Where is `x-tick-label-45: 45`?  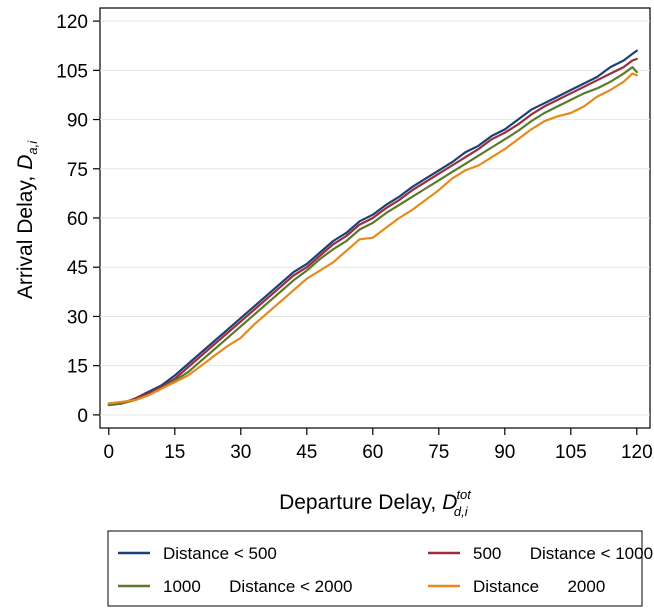 x-tick-label-45: 45 is located at coordinates (306, 452).